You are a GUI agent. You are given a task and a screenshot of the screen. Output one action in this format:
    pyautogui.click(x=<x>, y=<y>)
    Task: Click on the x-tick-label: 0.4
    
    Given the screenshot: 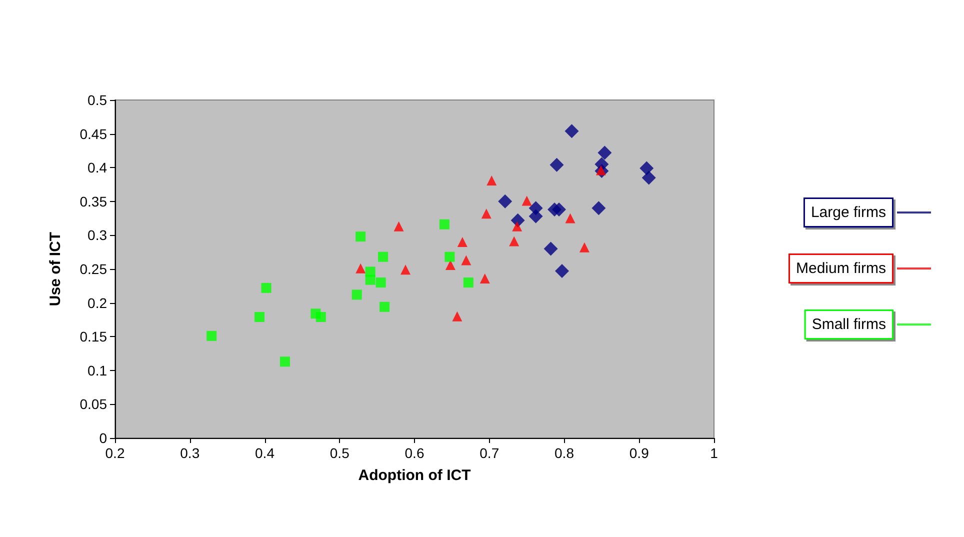 What is the action you would take?
    pyautogui.click(x=265, y=453)
    